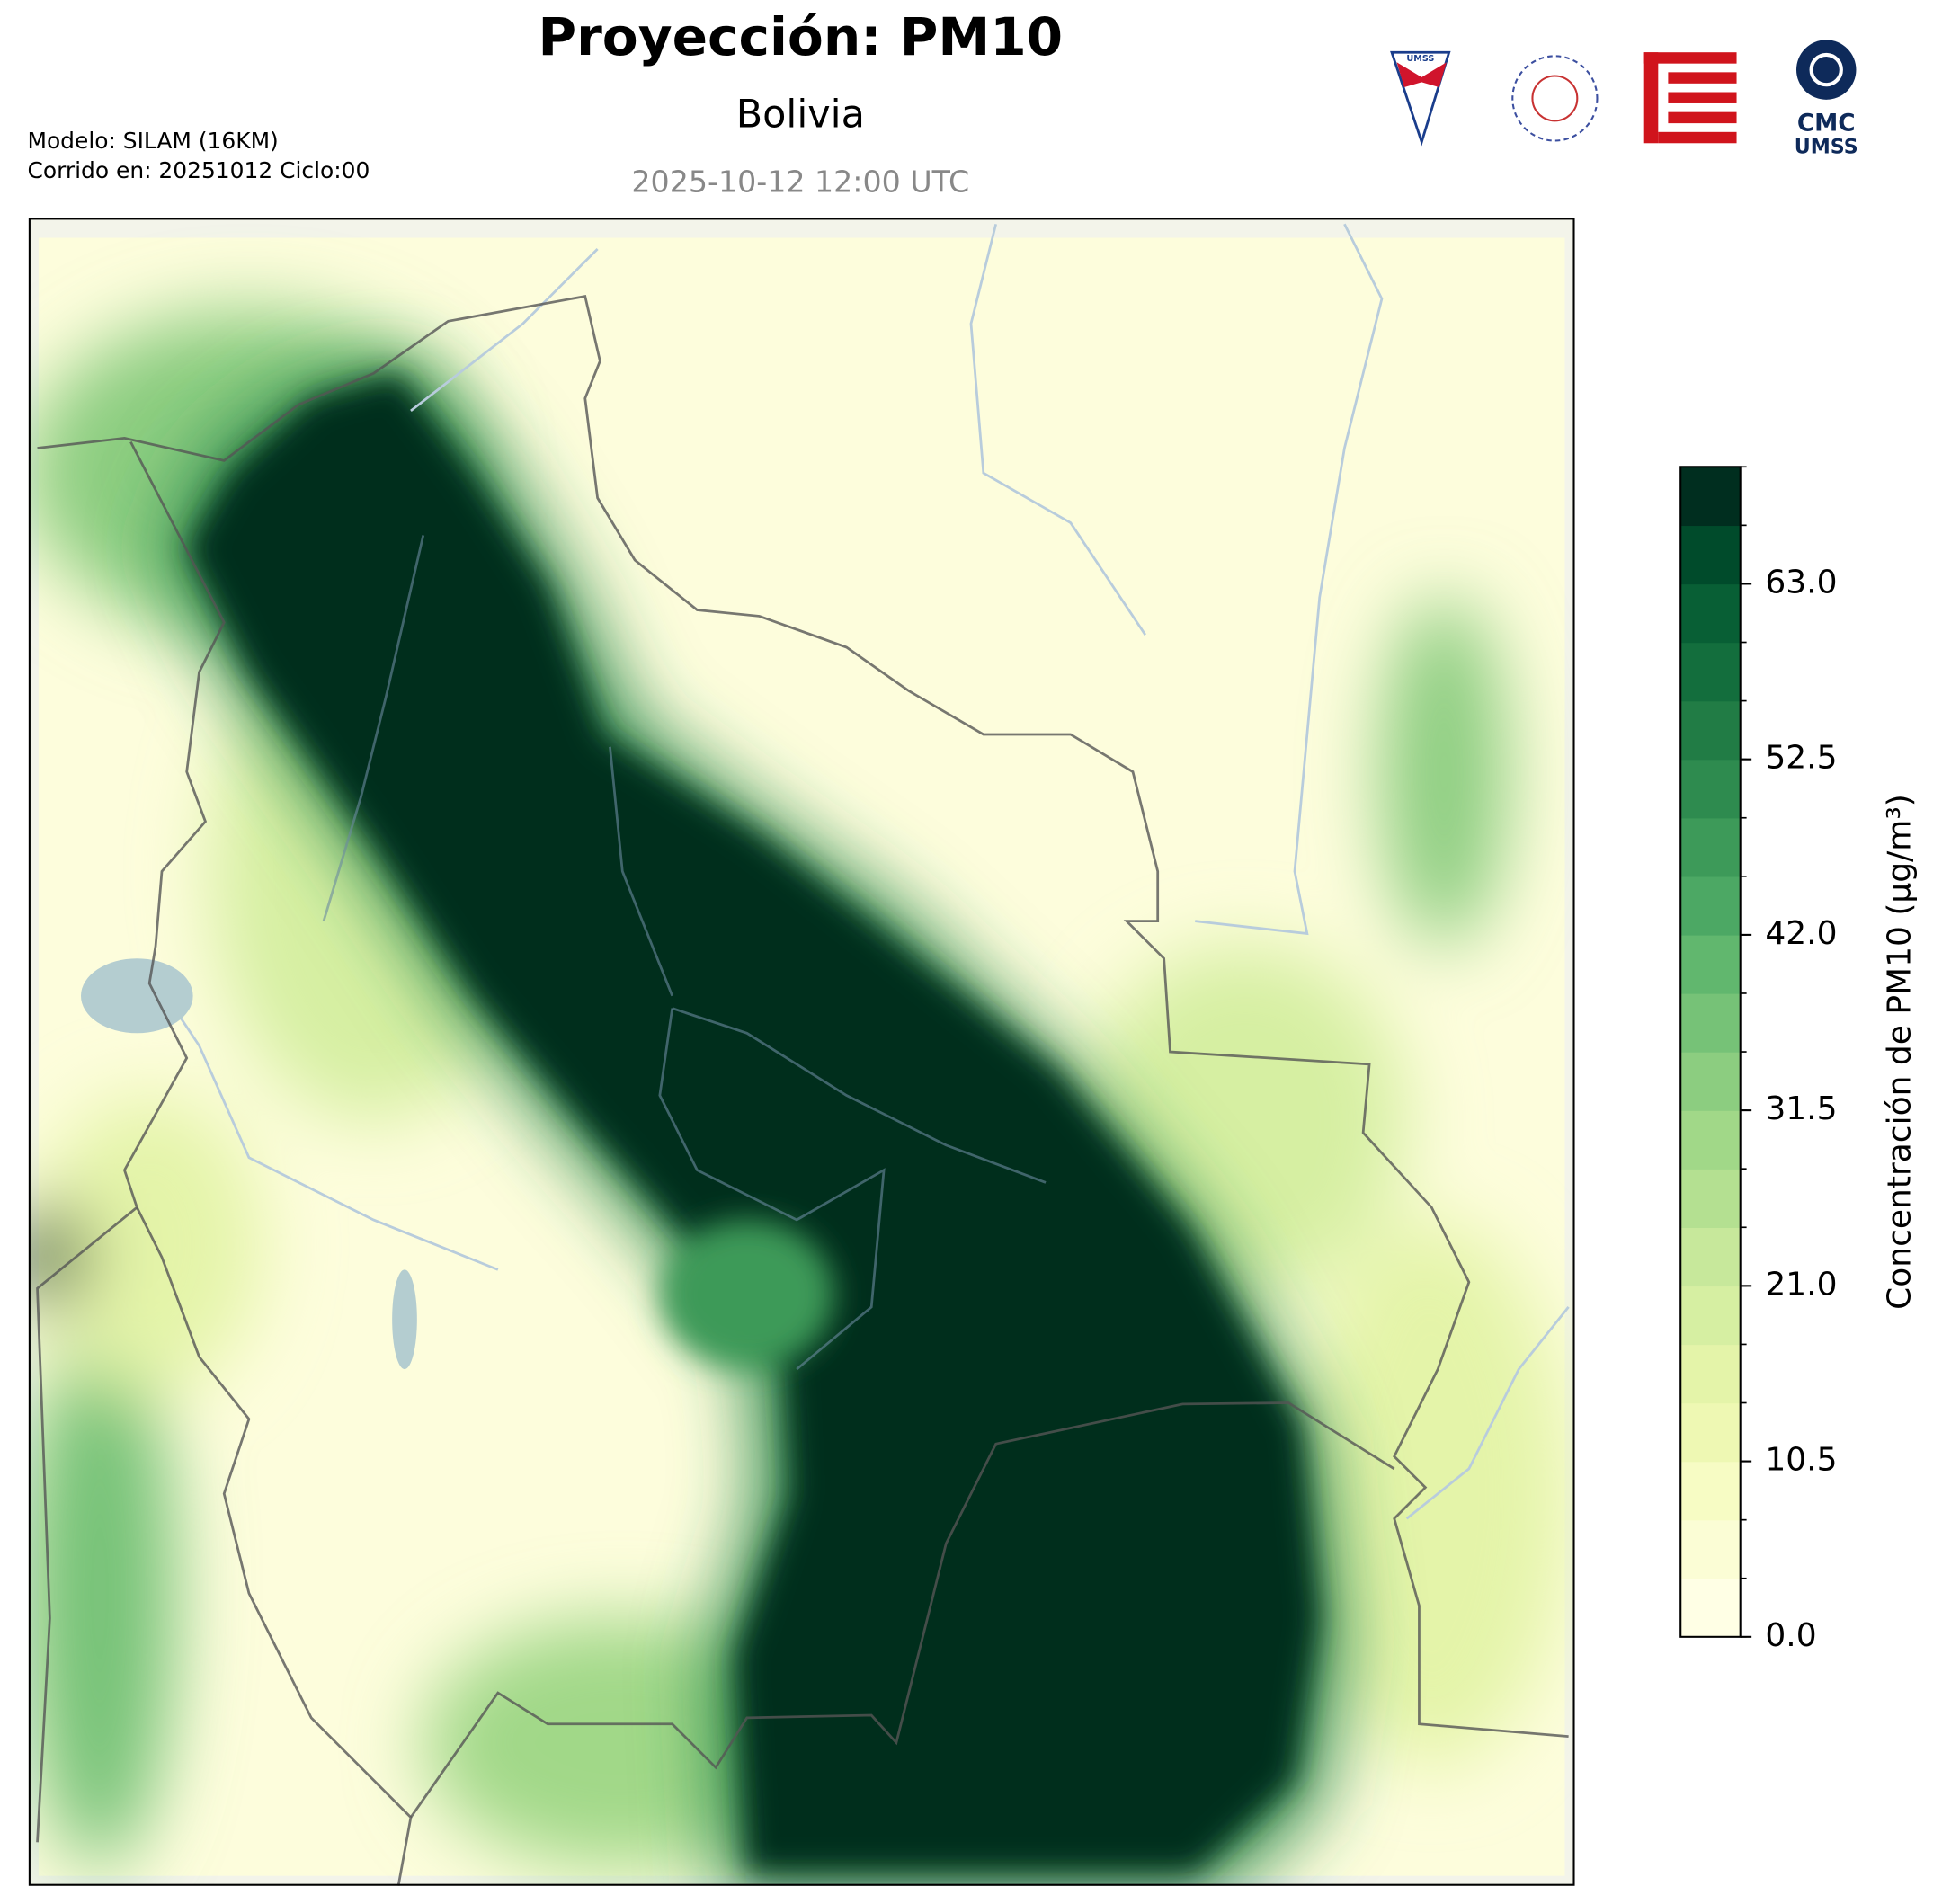 This screenshot has width=1942, height=1904. I want to click on subtitle: Bolivia, so click(800, 114).